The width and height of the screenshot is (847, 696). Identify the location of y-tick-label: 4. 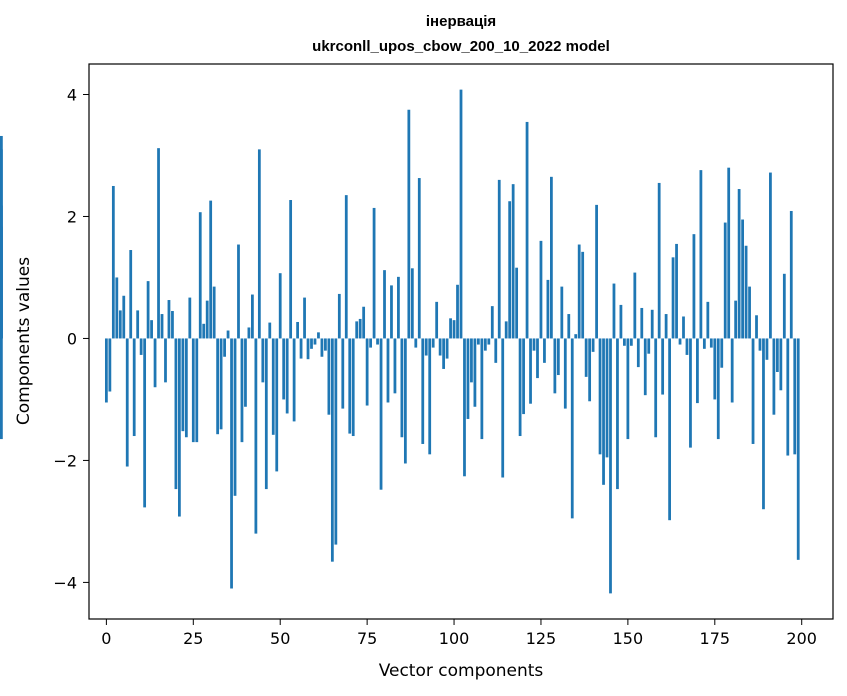
(72, 94).